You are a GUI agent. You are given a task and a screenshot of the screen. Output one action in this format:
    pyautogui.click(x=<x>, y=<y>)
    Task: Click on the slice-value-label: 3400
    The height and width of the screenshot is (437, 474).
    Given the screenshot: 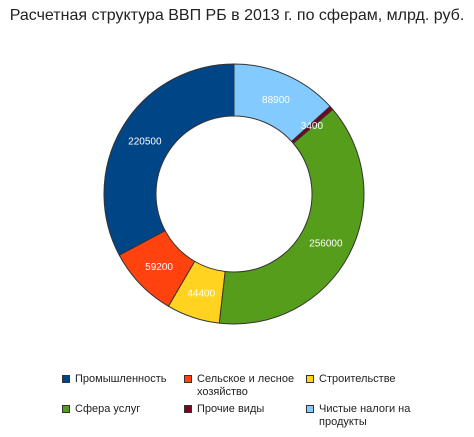 What is the action you would take?
    pyautogui.click(x=312, y=126)
    